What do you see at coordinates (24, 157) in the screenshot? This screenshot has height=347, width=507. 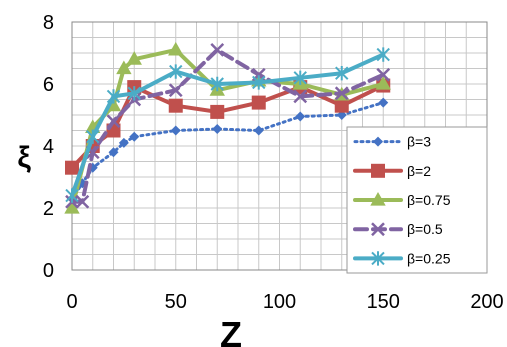 I see `y-axis-title: ξ` at bounding box center [24, 157].